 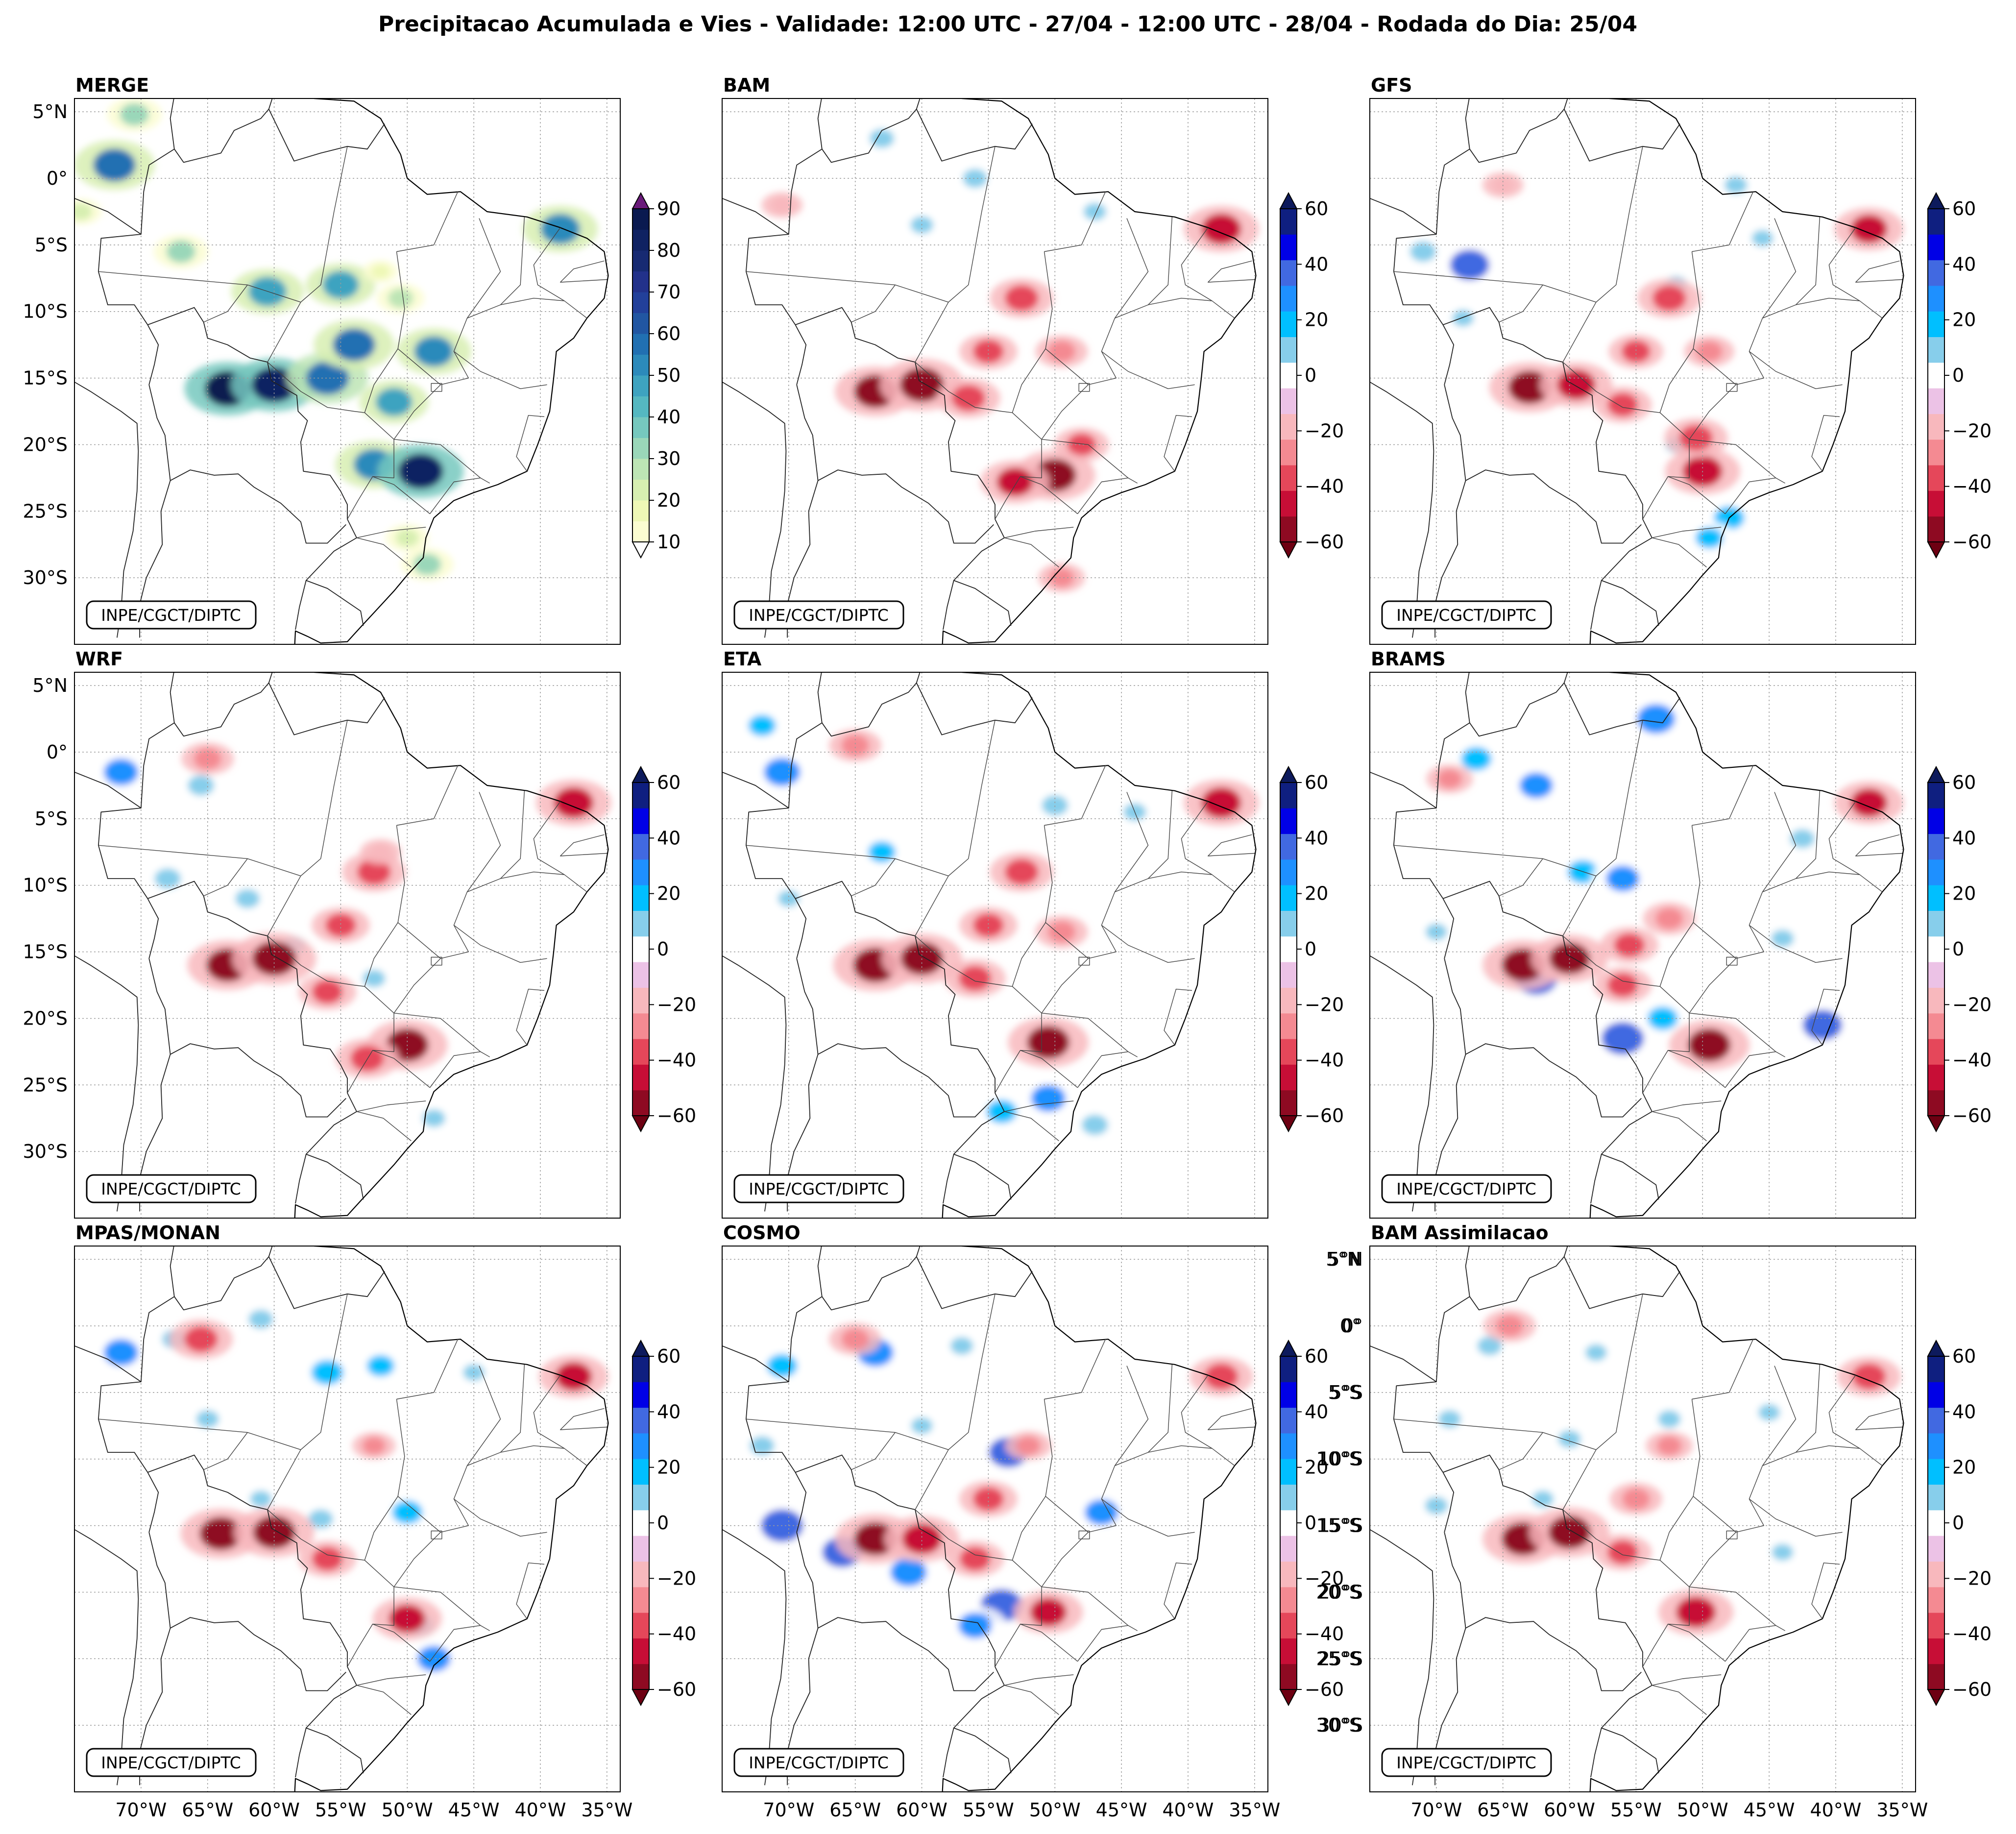 I want to click on lat-tick-label: 5°S, so click(x=1344, y=1392).